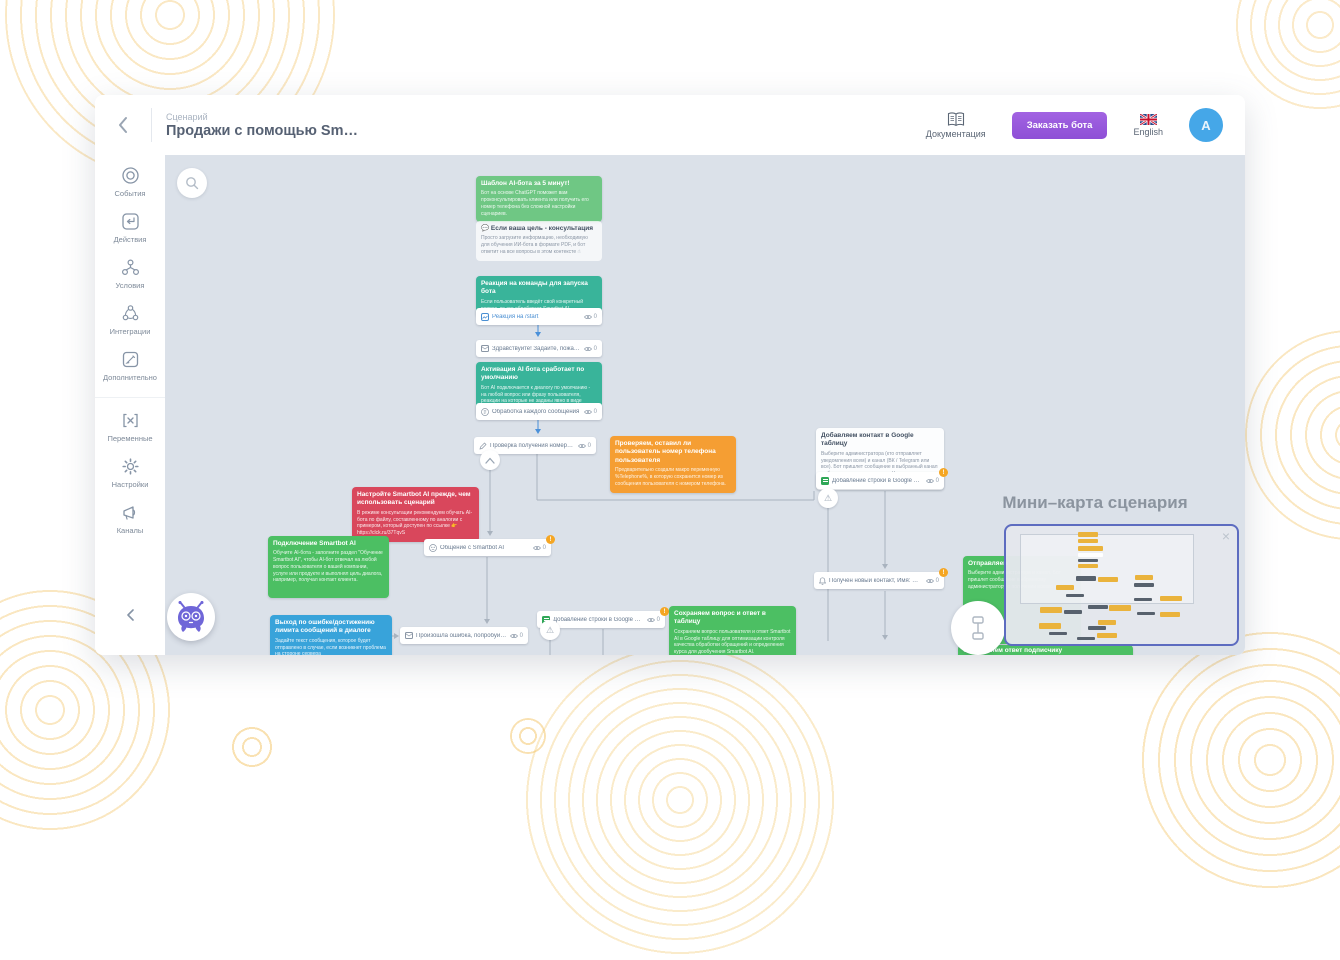 This screenshot has height=960, width=1340. I want to click on decor-rings-bottom-right, so click(1235, 760).